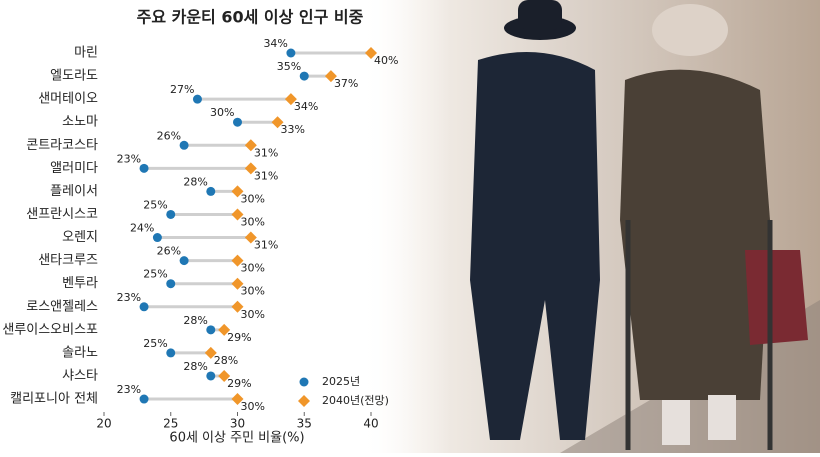 The height and width of the screenshot is (457, 820). Describe the element at coordinates (80, 375) in the screenshot. I see `category-label: 샤스타` at that location.